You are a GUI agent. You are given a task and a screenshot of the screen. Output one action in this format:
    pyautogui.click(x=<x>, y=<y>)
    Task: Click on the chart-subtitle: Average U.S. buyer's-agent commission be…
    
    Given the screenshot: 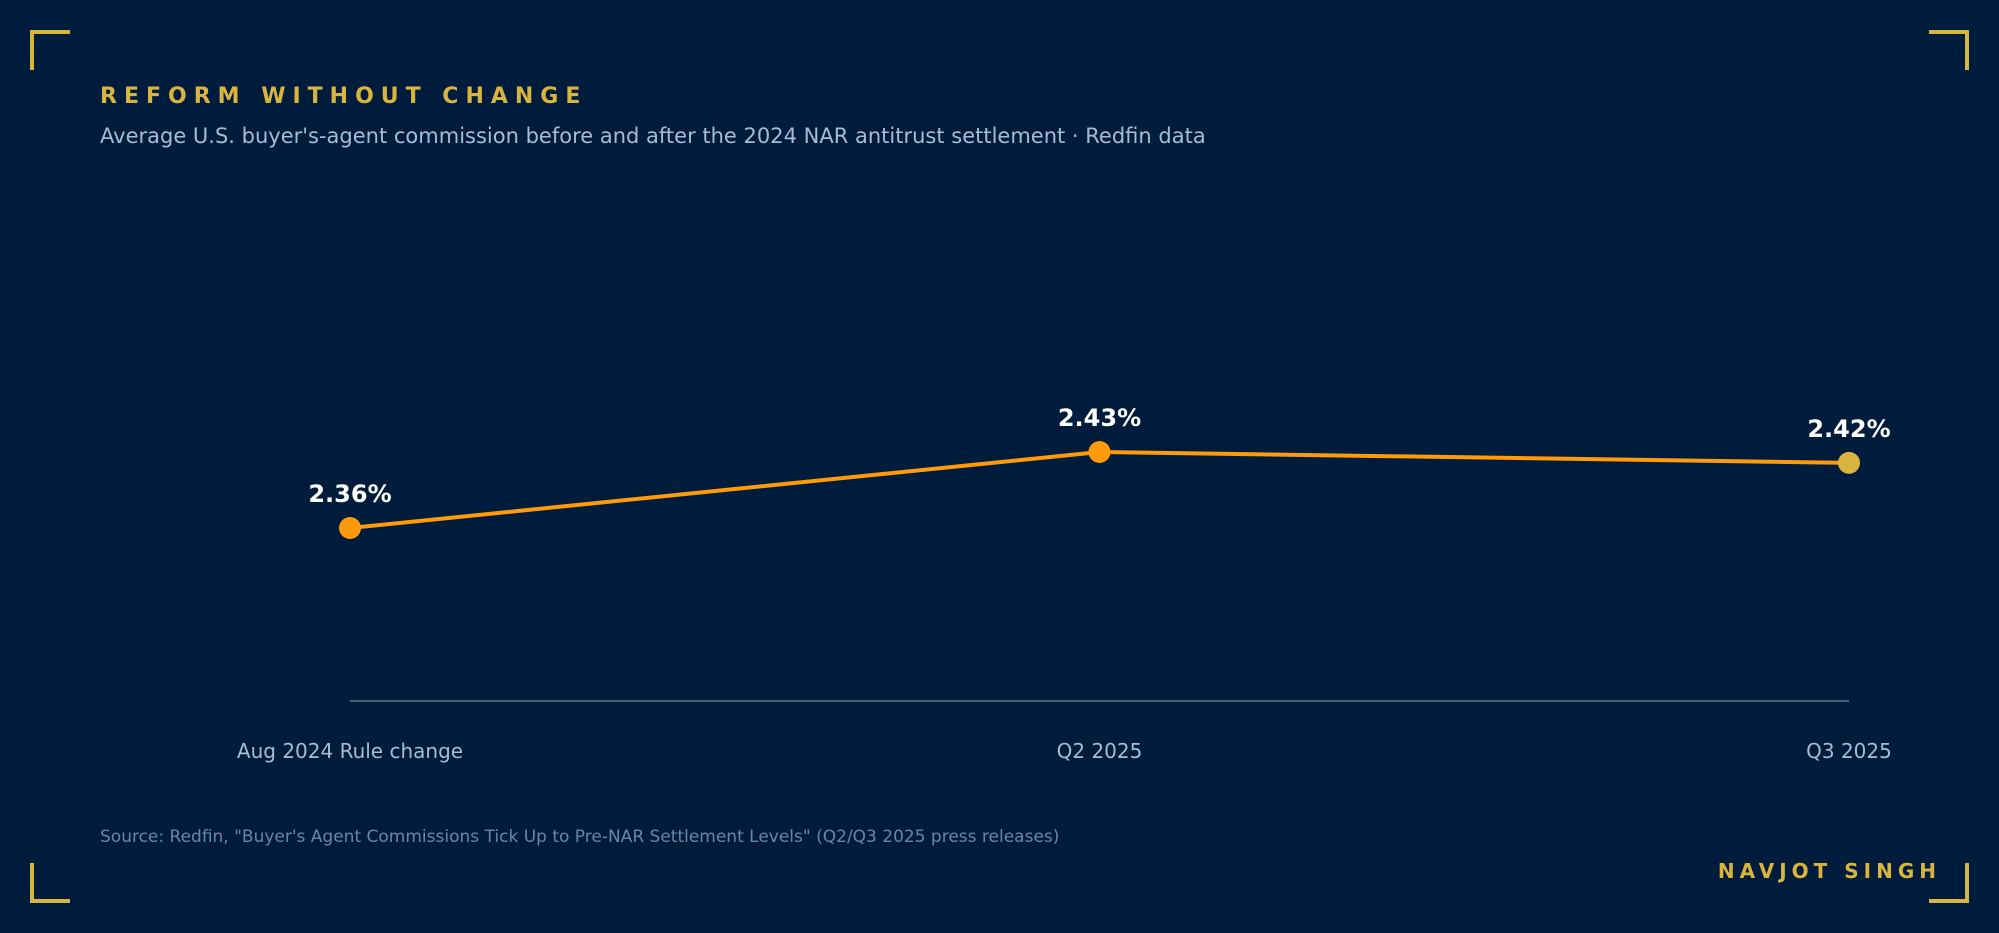 What is the action you would take?
    pyautogui.click(x=653, y=136)
    